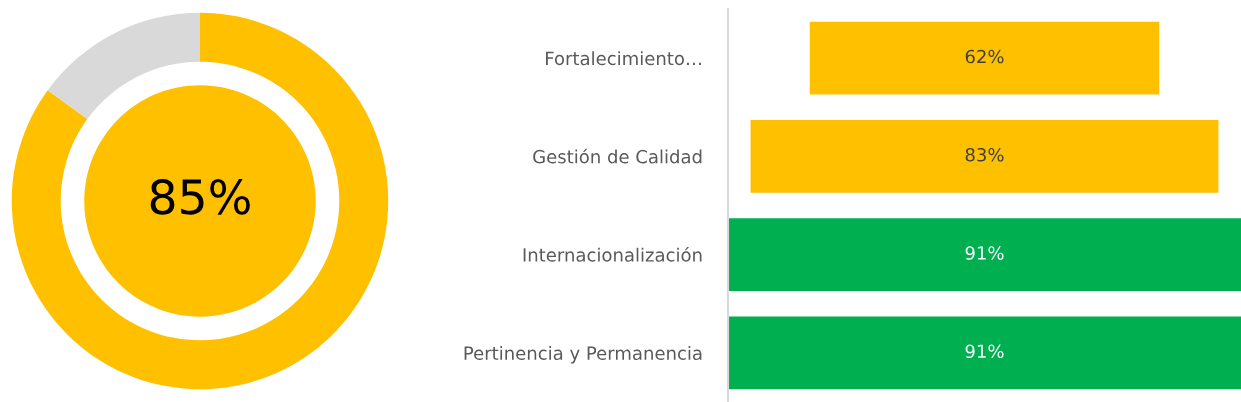  I want to click on text: 85%, so click(200, 196).